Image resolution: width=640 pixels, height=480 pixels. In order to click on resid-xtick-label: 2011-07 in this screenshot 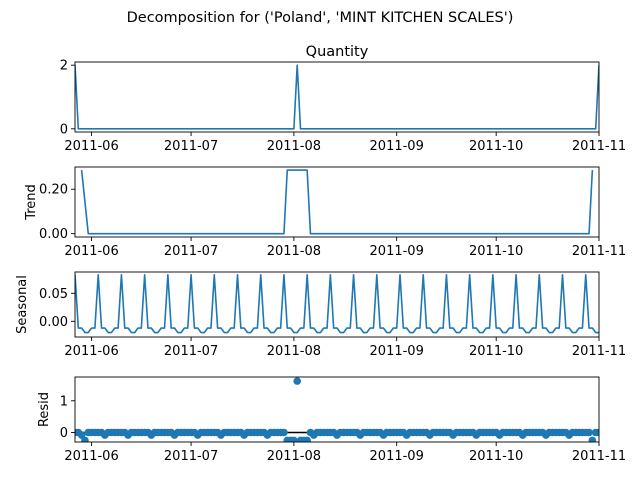, I will do `click(191, 456)`.